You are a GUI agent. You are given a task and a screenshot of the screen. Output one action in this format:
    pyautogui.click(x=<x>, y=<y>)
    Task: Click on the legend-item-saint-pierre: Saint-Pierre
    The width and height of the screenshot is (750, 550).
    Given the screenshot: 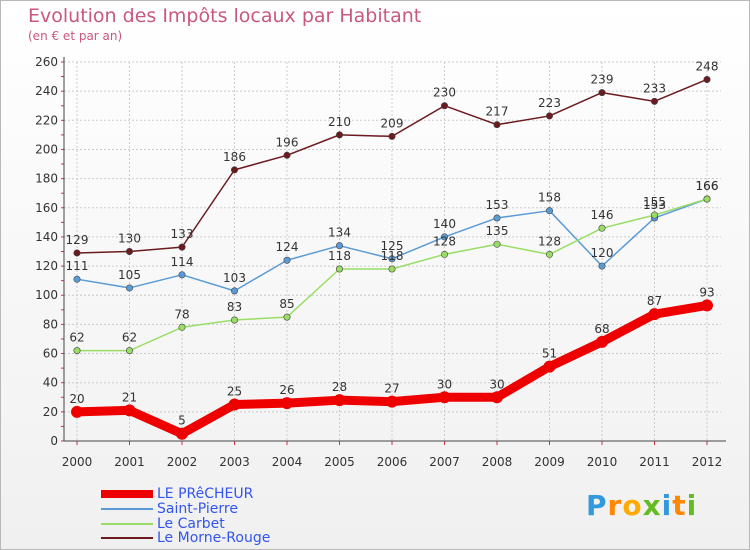 What is the action you would take?
    pyautogui.click(x=169, y=509)
    